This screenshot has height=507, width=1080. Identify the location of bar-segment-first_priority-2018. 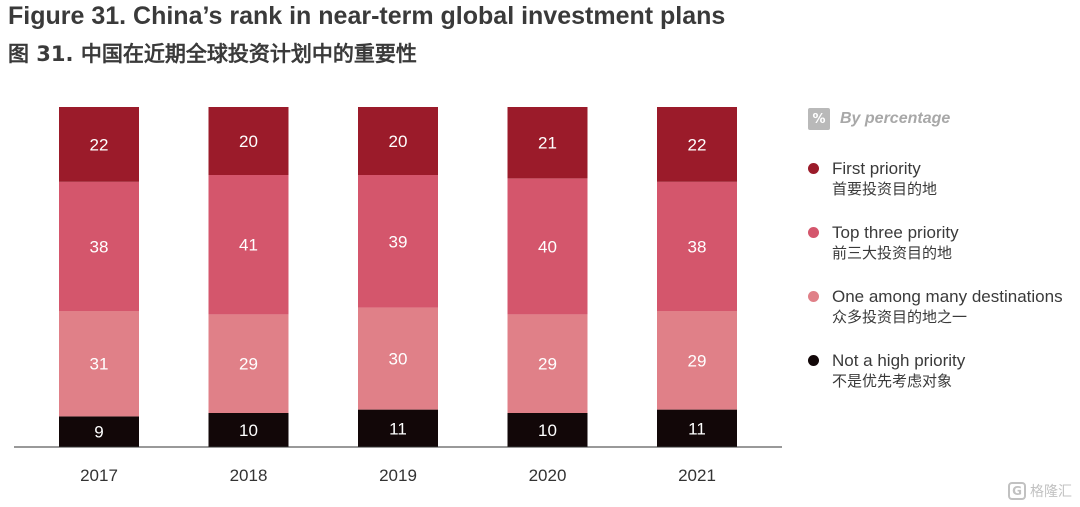
(248, 141).